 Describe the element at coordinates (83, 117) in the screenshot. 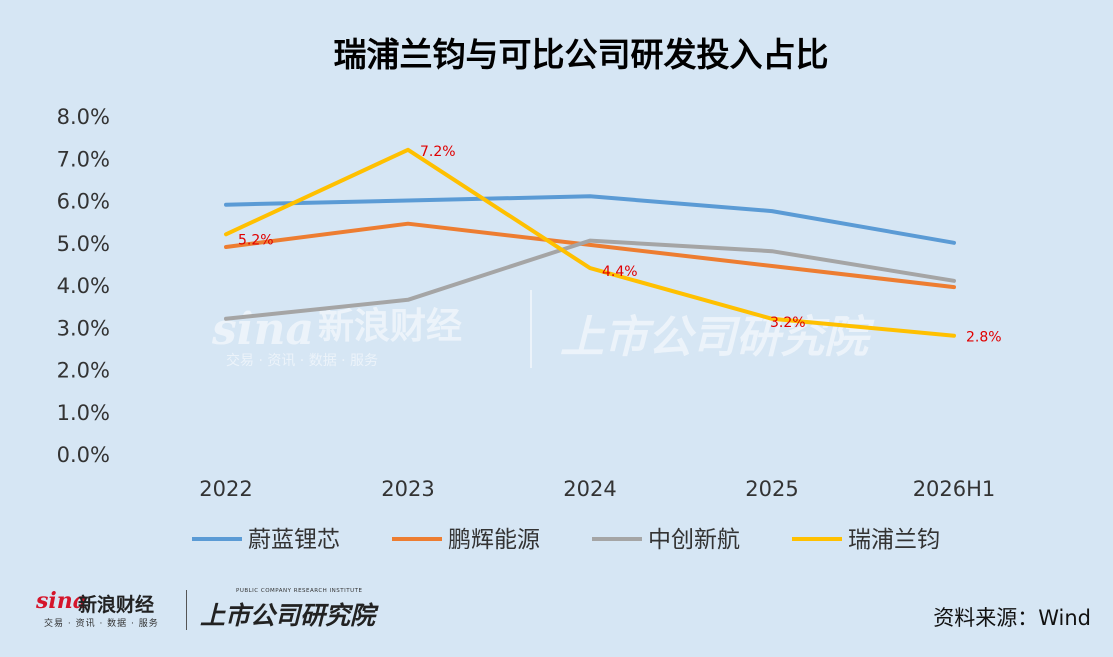

I see `y-tick-label: 8.0%` at that location.